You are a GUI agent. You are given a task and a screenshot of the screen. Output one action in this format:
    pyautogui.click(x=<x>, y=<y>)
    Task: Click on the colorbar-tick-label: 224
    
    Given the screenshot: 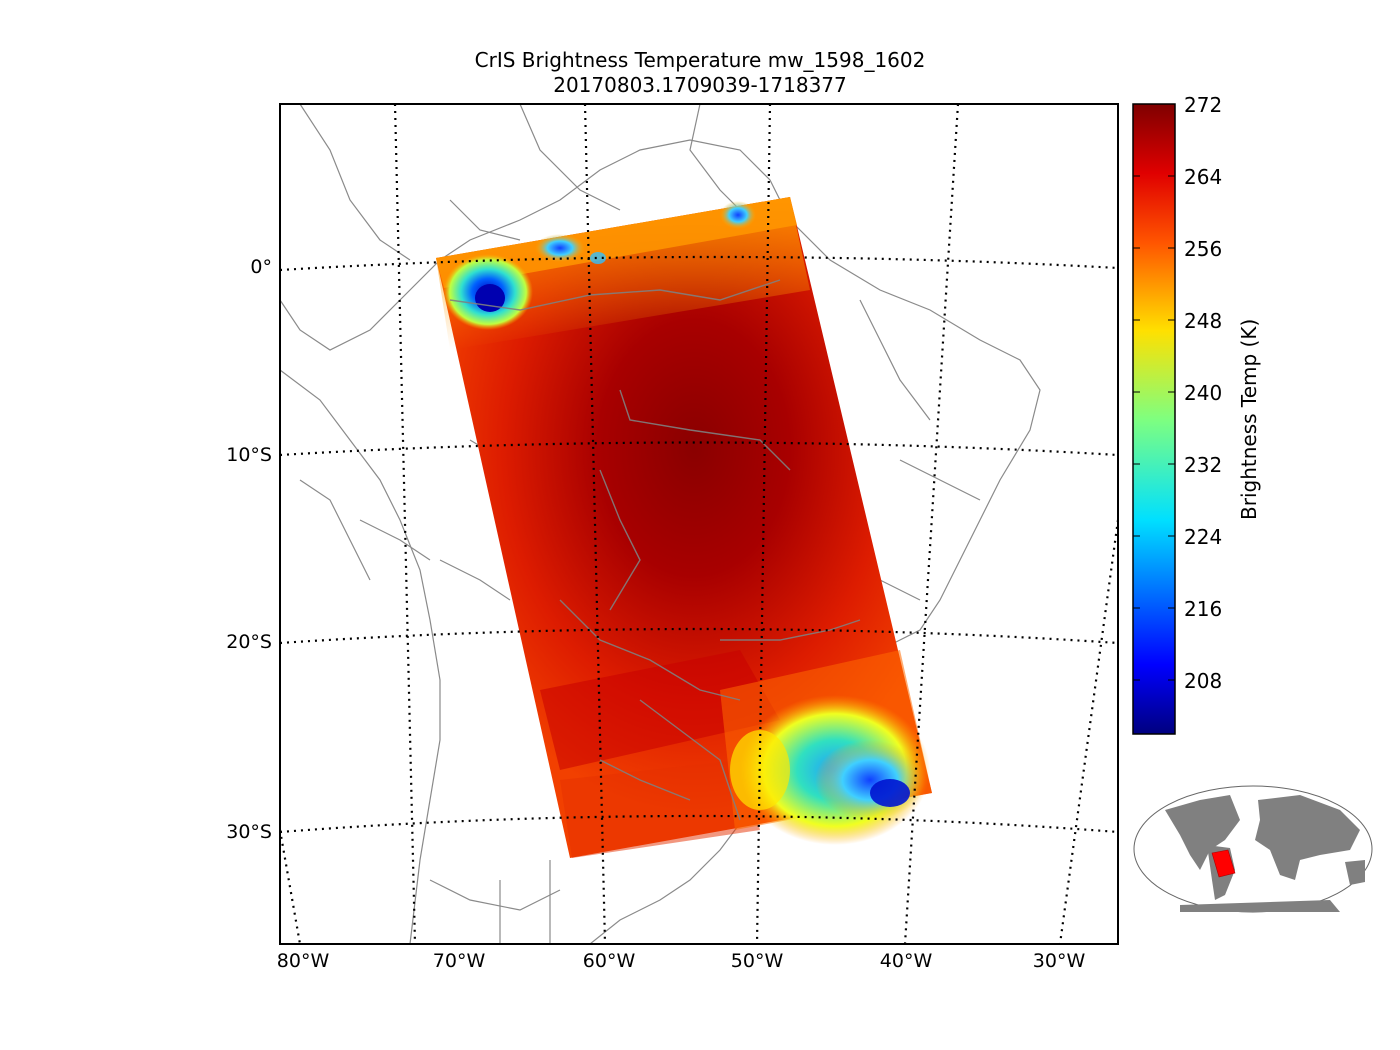 What is the action you would take?
    pyautogui.click(x=1203, y=537)
    